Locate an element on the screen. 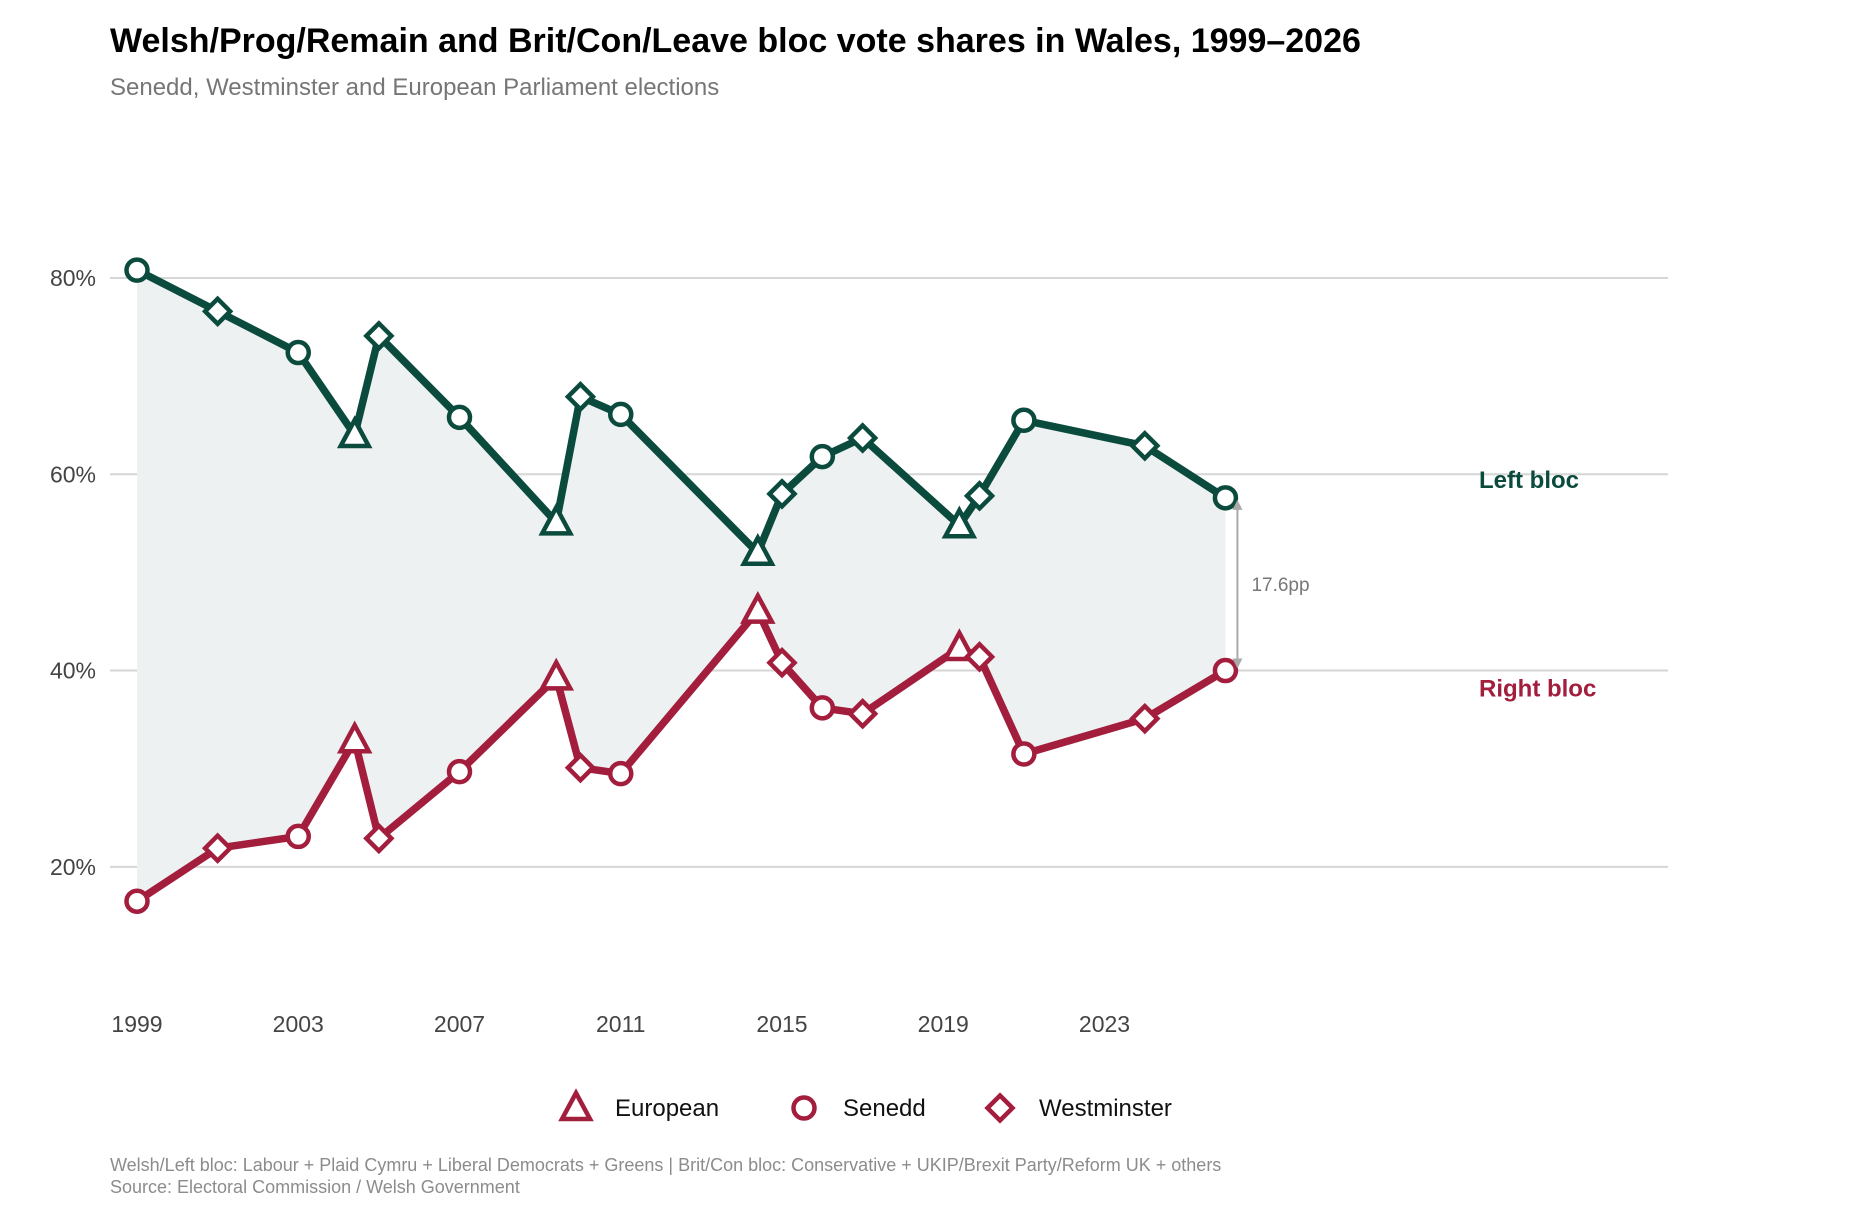 Image resolution: width=1866 pixels, height=1212 pixels. x-tick-label: 2019 is located at coordinates (943, 1024).